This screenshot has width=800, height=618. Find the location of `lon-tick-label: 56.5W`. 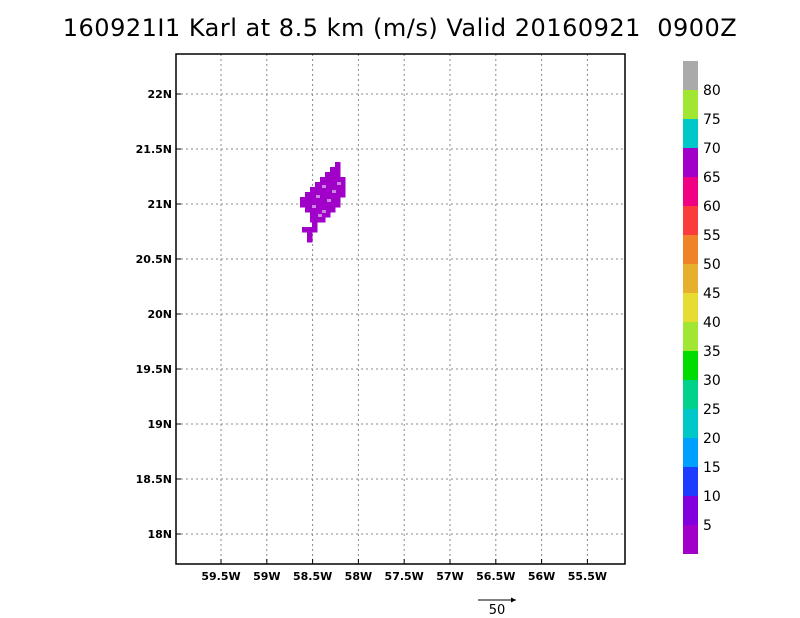

lon-tick-label: 56.5W is located at coordinates (495, 576).